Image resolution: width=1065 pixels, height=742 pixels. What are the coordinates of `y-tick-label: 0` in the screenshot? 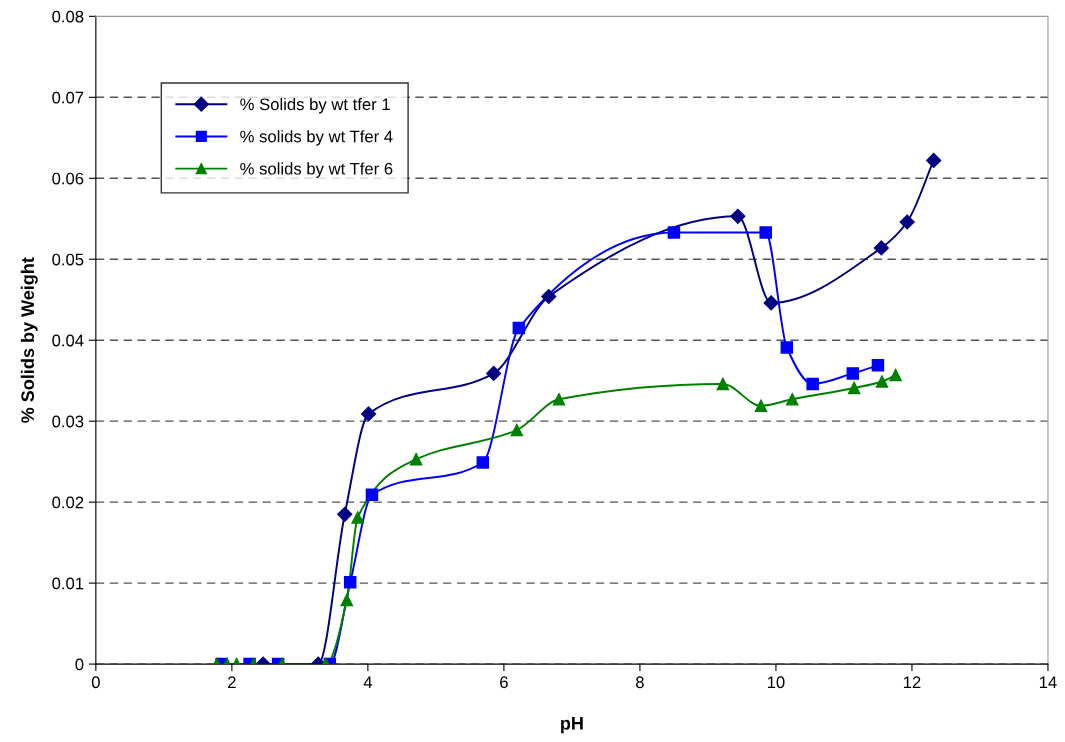 It's located at (79, 664).